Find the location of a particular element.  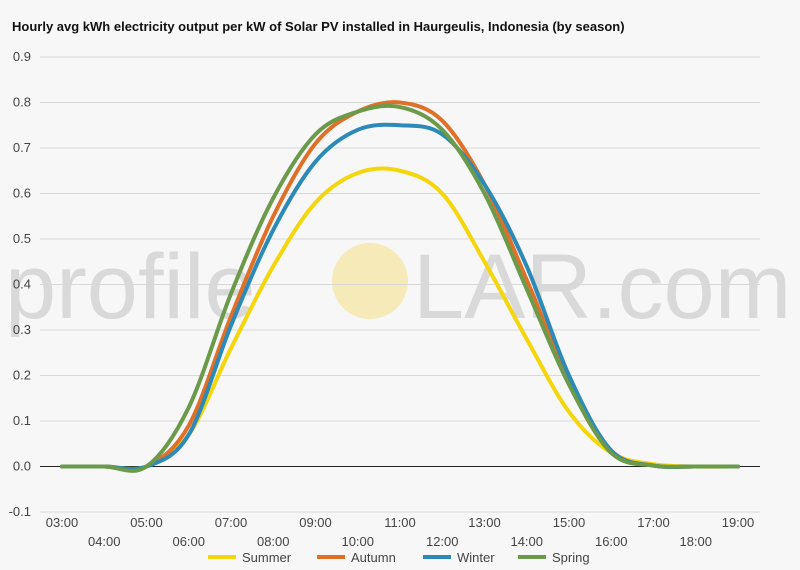

x-tick-label: 05:00 is located at coordinates (146, 522).